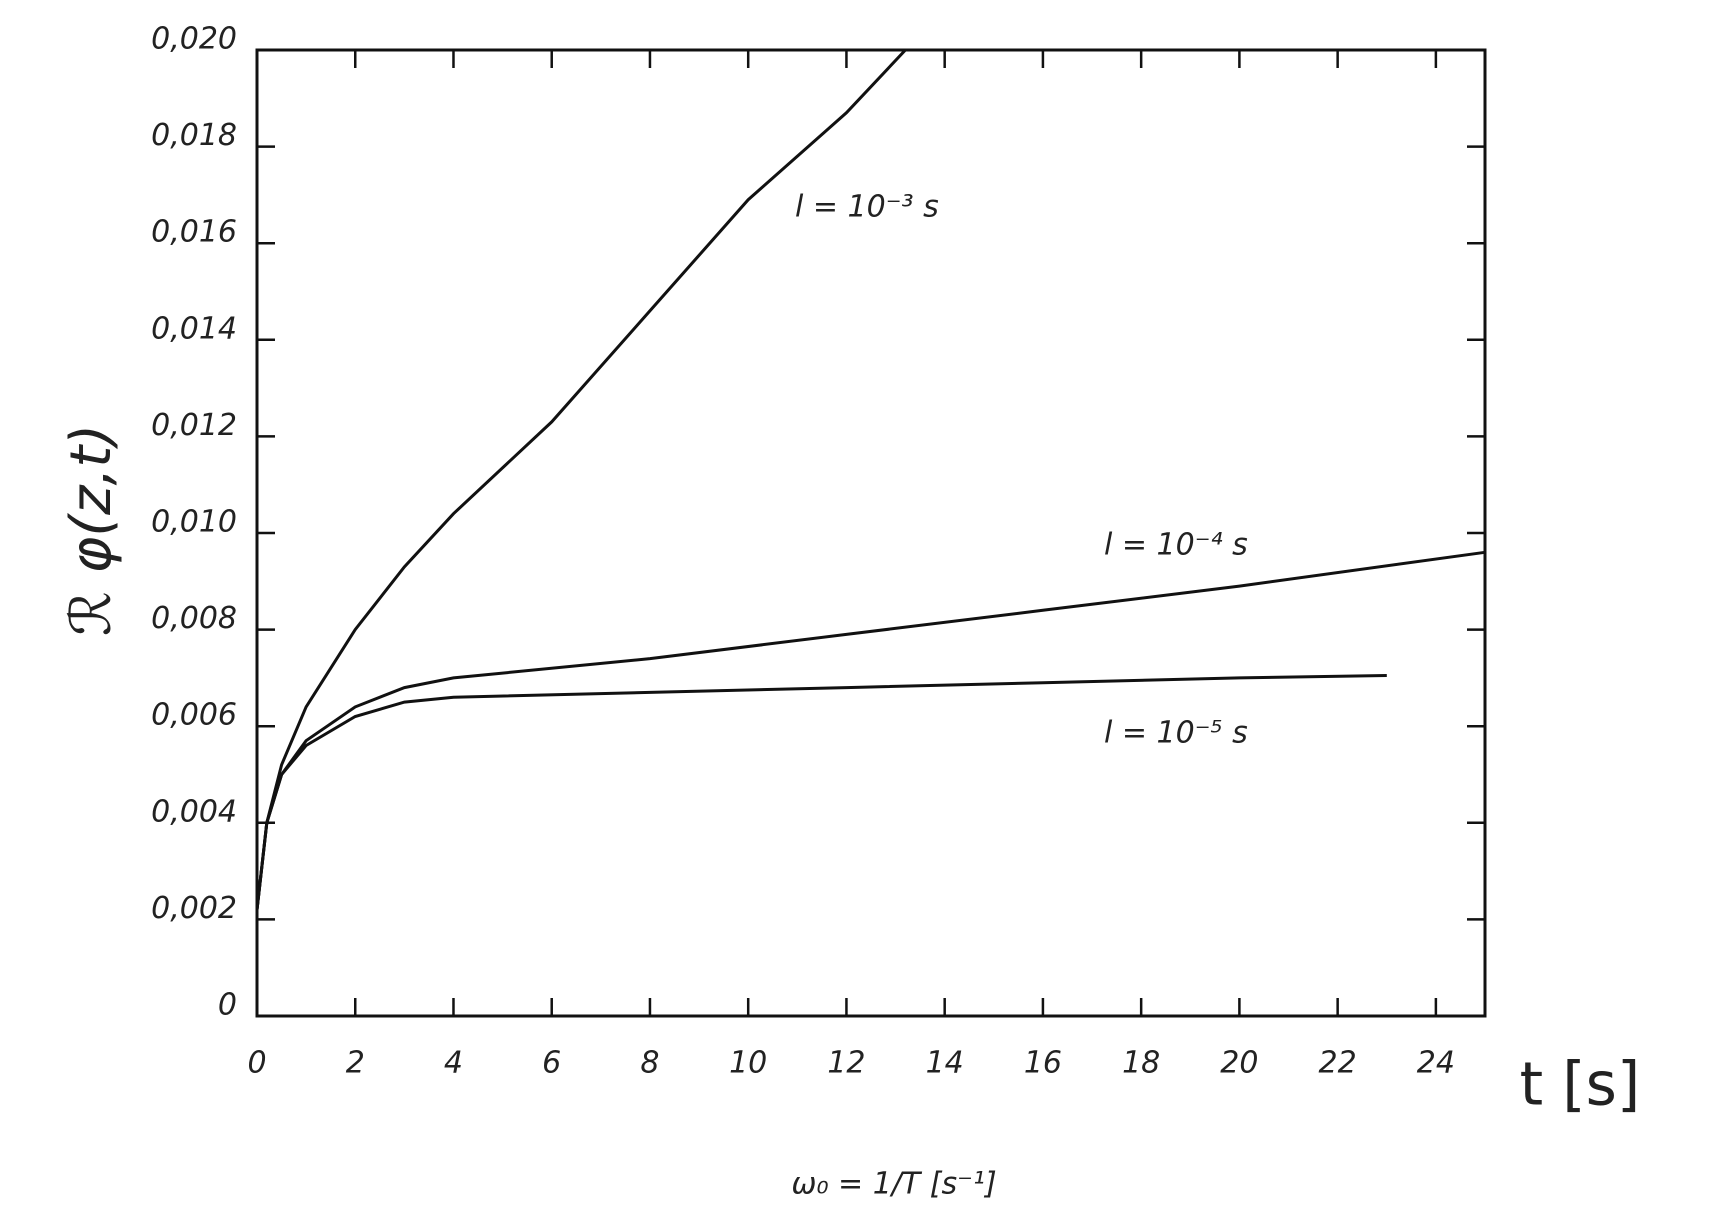 The image size is (1713, 1213). Describe the element at coordinates (194, 328) in the screenshot. I see `y-tick-label: 0,014` at that location.